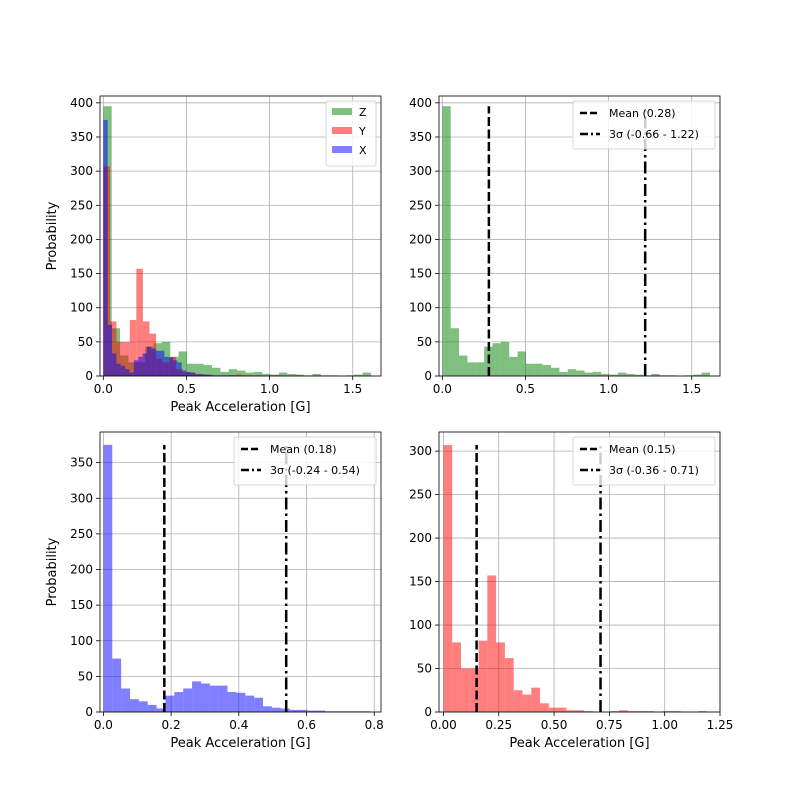 This screenshot has height=800, width=800. I want to click on legend: Mean (0.28) 3σ (-0.66 - 1.22), so click(644, 125).